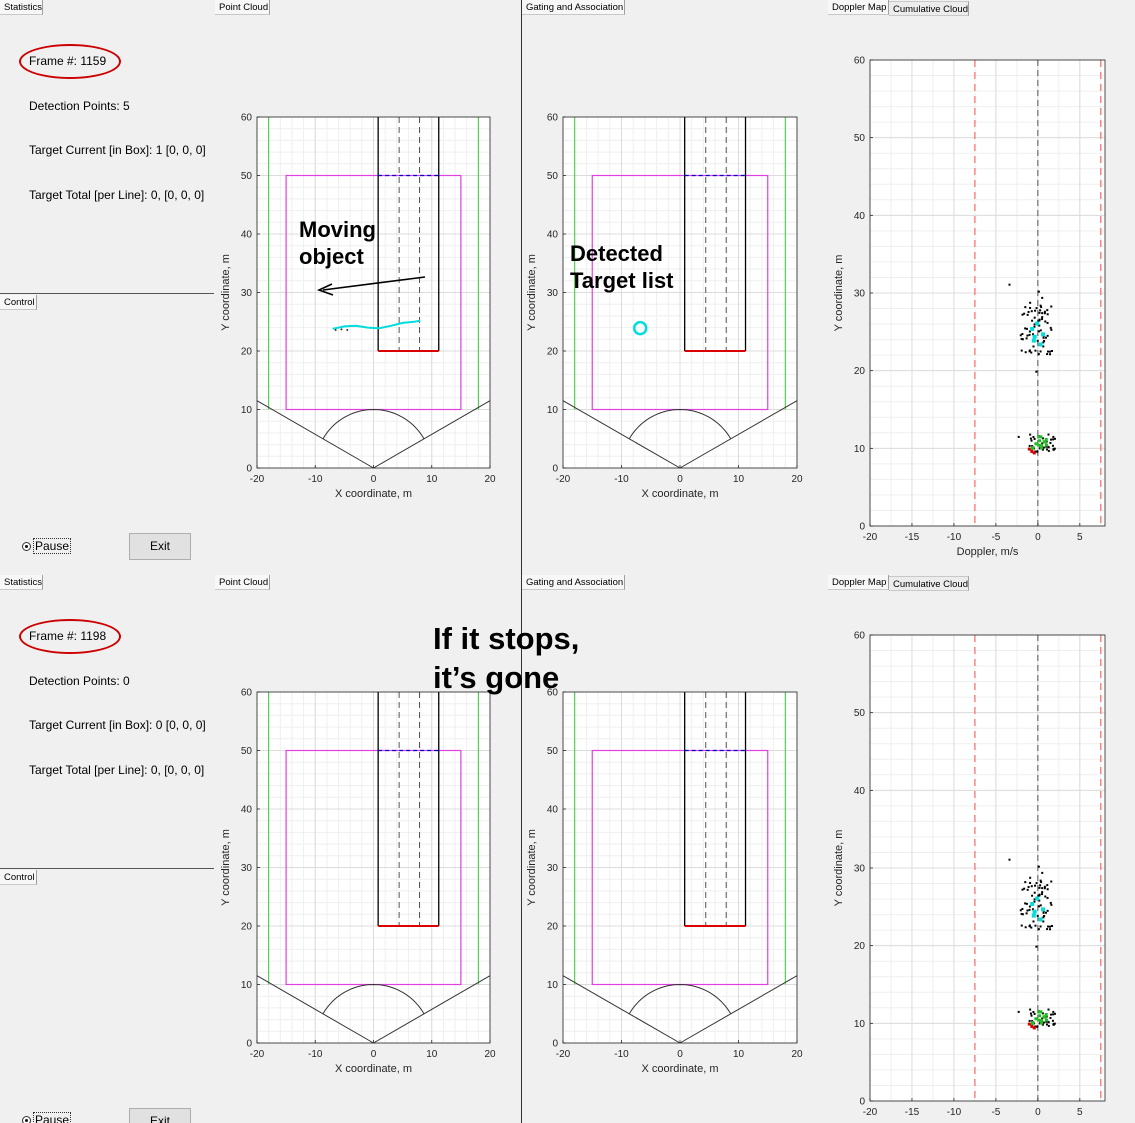  I want to click on control-panel-bottom: Control Pause Exit, so click(107, 996).